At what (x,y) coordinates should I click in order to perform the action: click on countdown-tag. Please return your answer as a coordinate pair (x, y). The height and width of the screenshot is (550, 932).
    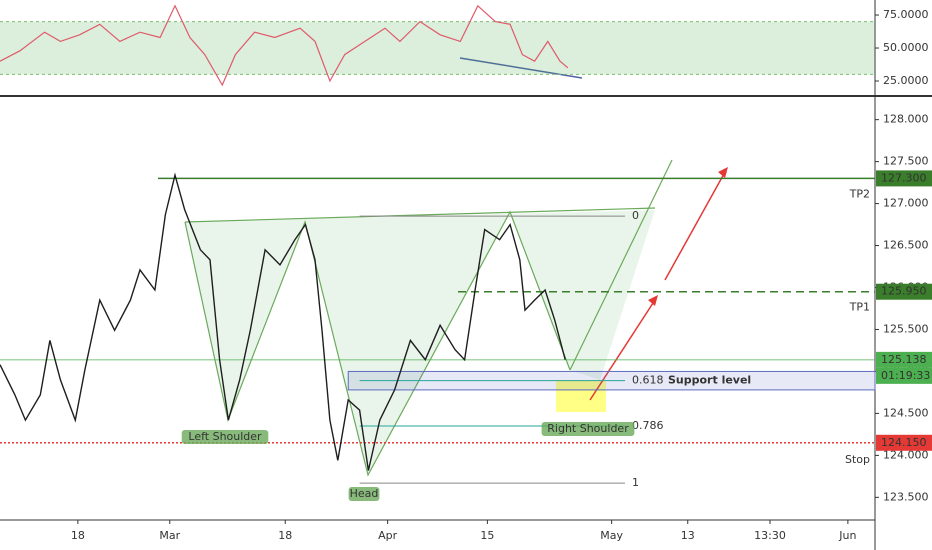
    Looking at the image, I should click on (904, 375).